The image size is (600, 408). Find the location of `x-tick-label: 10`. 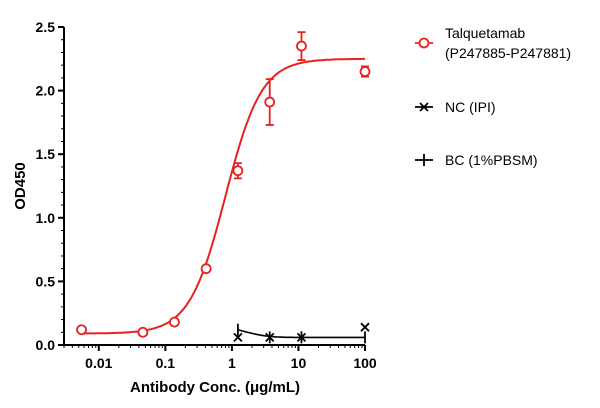

x-tick-label: 10 is located at coordinates (299, 363).